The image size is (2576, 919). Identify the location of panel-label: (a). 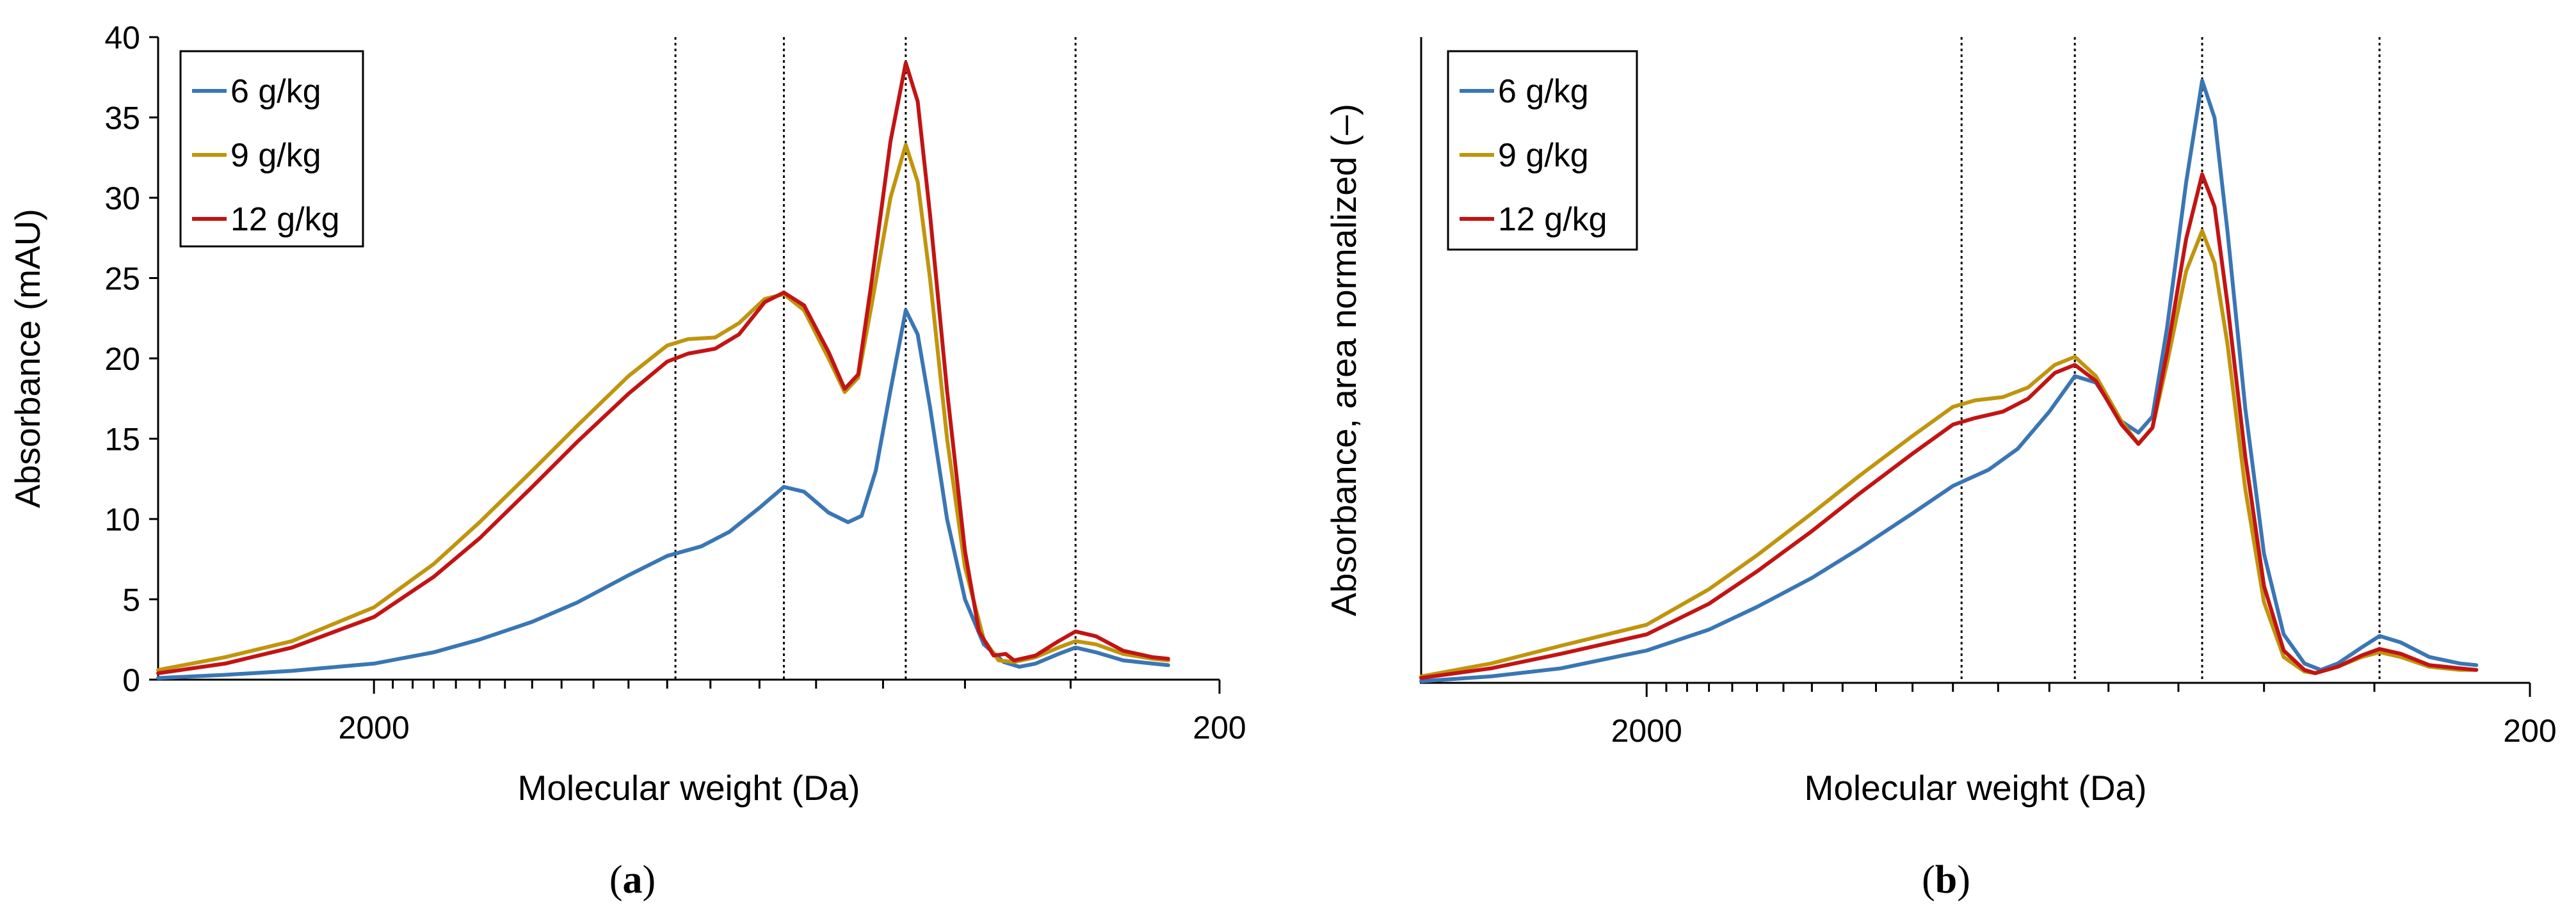
(632, 880).